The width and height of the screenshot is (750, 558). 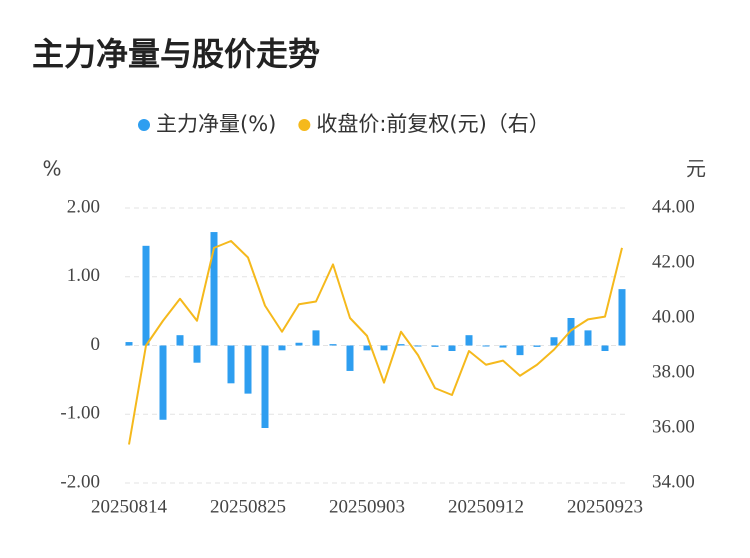 I want to click on y-tick-label: -1.00, so click(x=80, y=413).